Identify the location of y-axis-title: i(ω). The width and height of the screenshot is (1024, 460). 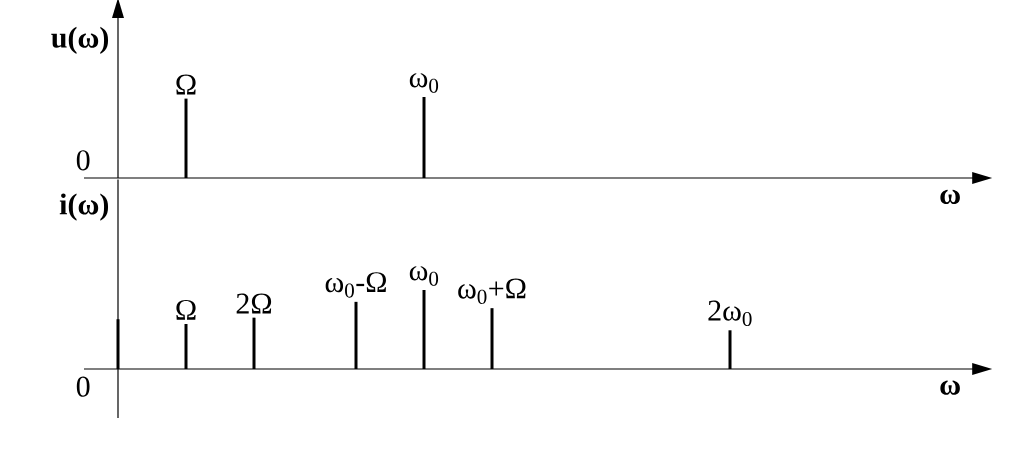
(84, 207).